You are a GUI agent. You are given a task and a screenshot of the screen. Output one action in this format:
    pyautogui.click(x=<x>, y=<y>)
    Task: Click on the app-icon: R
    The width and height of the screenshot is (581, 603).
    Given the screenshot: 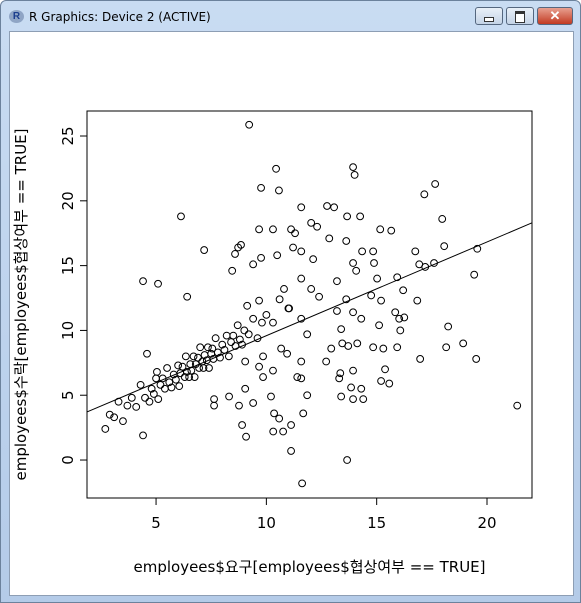 What is the action you would take?
    pyautogui.click(x=16, y=16)
    